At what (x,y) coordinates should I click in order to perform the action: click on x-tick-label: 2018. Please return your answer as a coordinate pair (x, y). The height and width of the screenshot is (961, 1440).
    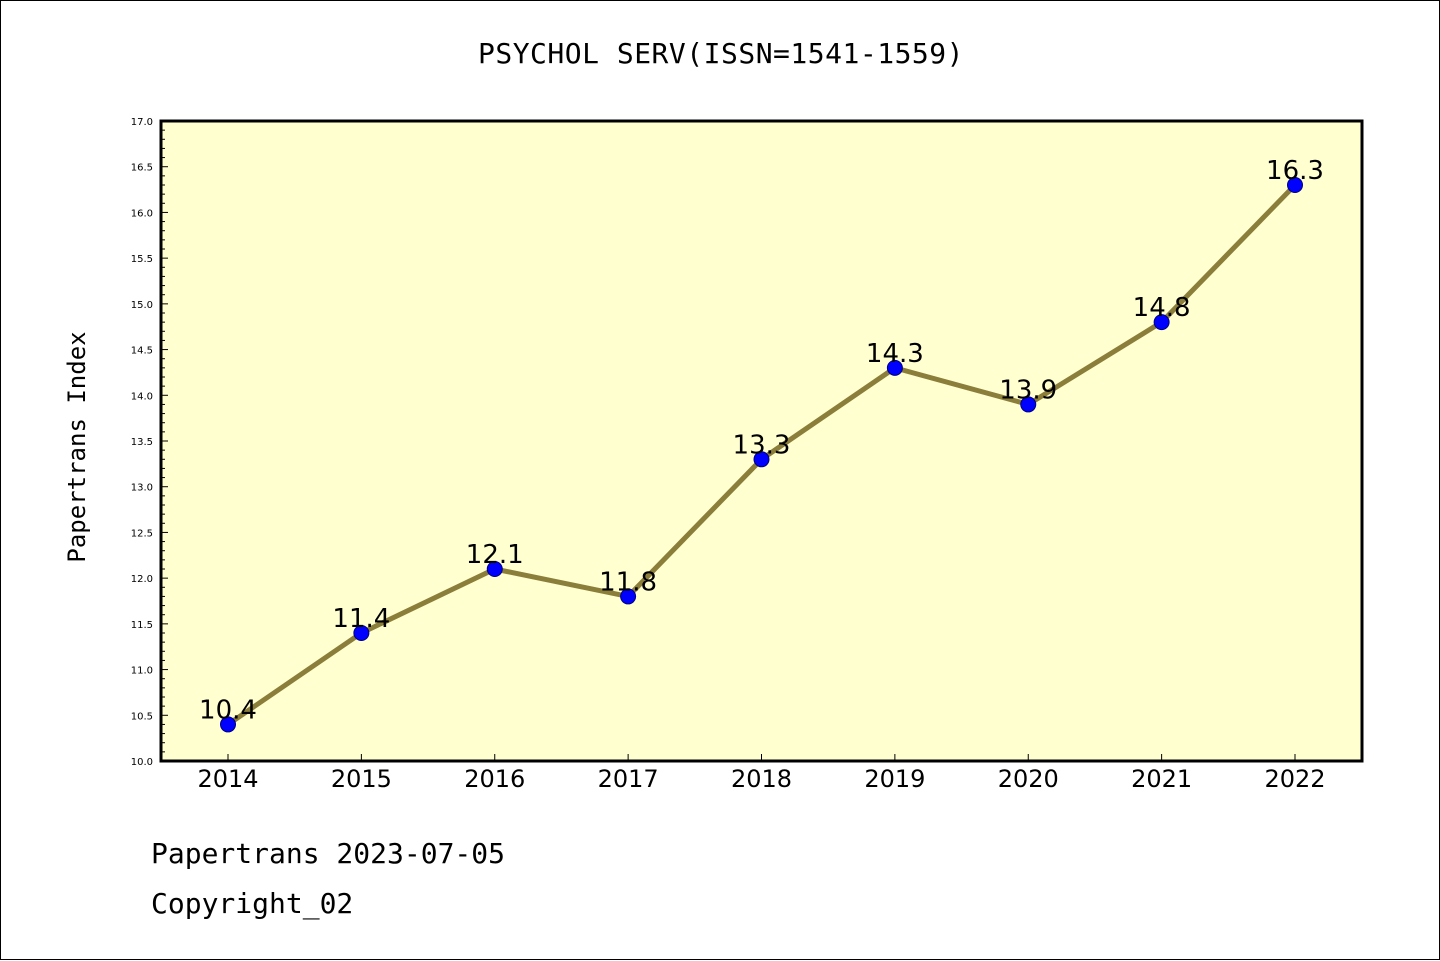
    Looking at the image, I should click on (761, 779).